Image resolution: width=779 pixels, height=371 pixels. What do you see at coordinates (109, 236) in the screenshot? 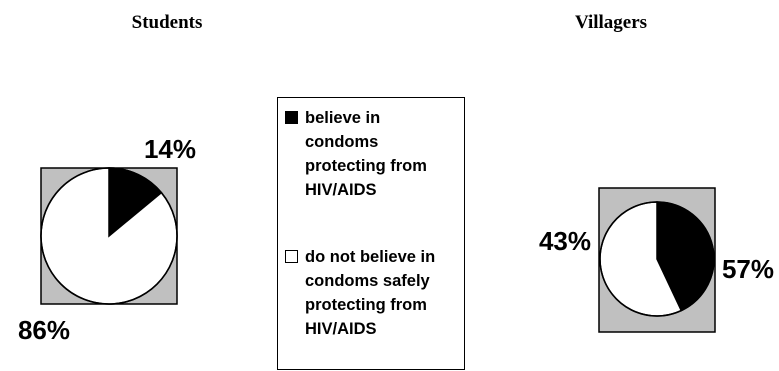
I see `students-pie-outline` at bounding box center [109, 236].